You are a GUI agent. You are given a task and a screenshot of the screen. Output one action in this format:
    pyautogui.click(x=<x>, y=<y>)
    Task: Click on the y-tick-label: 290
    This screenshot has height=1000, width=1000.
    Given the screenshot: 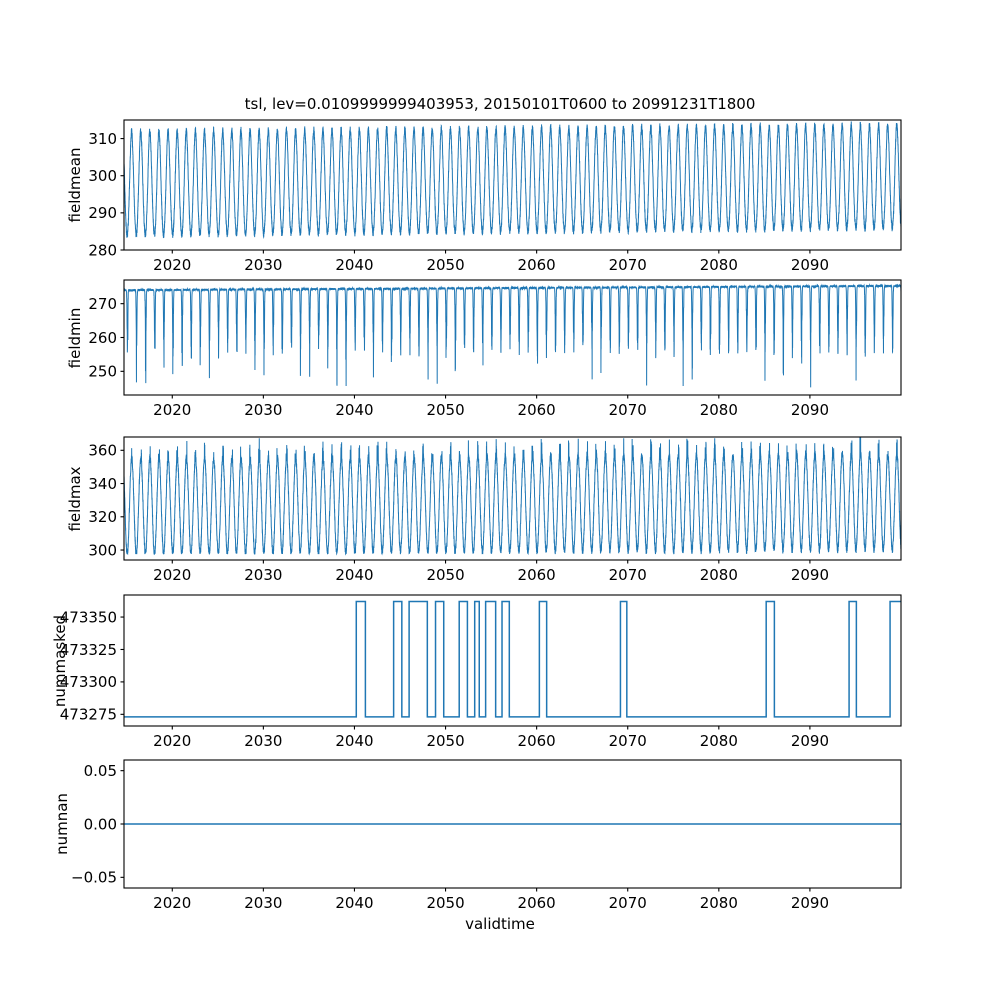 What is the action you would take?
    pyautogui.click(x=102, y=213)
    